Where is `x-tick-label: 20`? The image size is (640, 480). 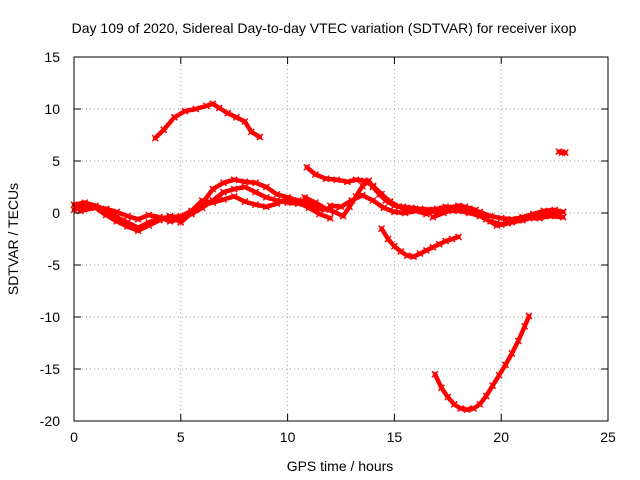
x-tick-label: 20 is located at coordinates (501, 437).